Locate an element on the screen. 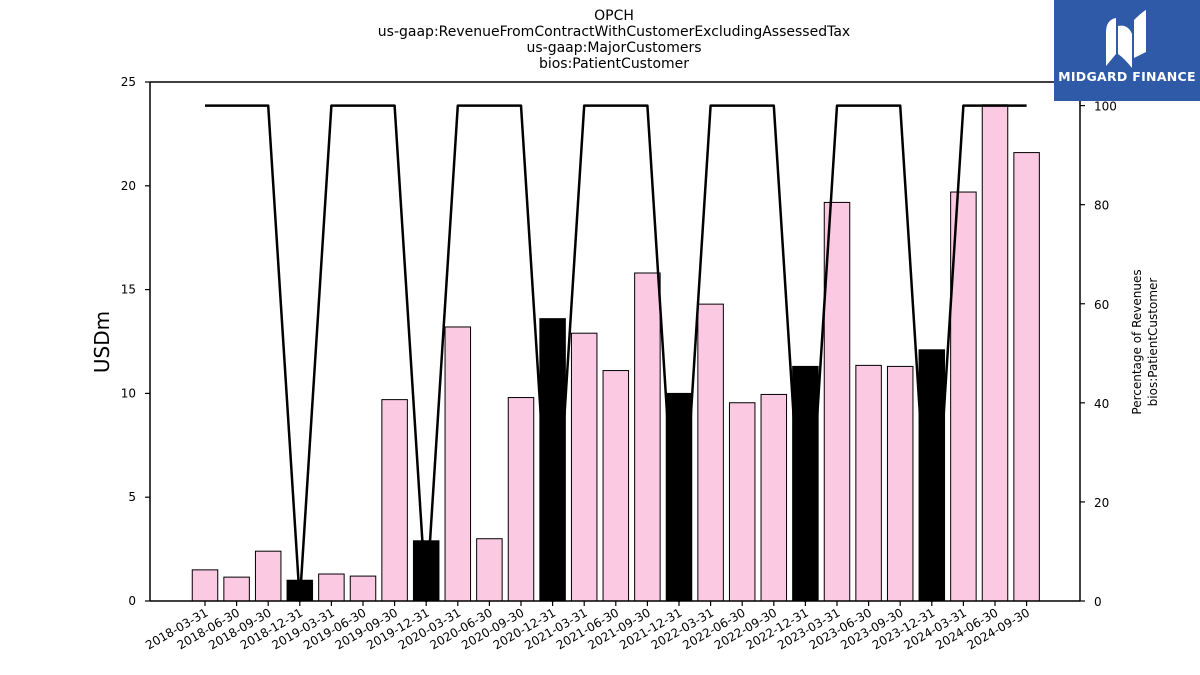 This screenshot has height=675, width=1200. y-tick-label: 15 is located at coordinates (128, 290).